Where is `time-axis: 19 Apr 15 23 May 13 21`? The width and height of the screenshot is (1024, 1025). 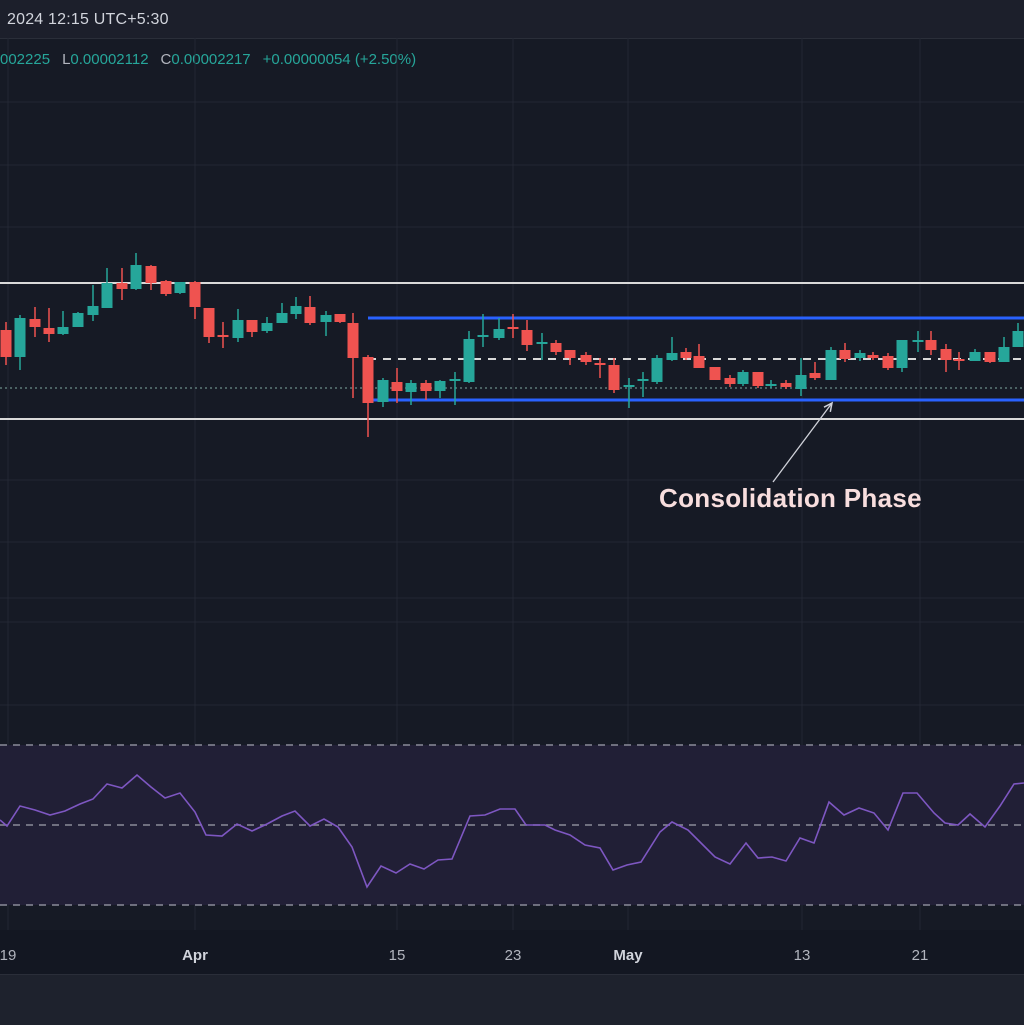
time-axis: 19 Apr 15 23 May 13 21 is located at coordinates (512, 952).